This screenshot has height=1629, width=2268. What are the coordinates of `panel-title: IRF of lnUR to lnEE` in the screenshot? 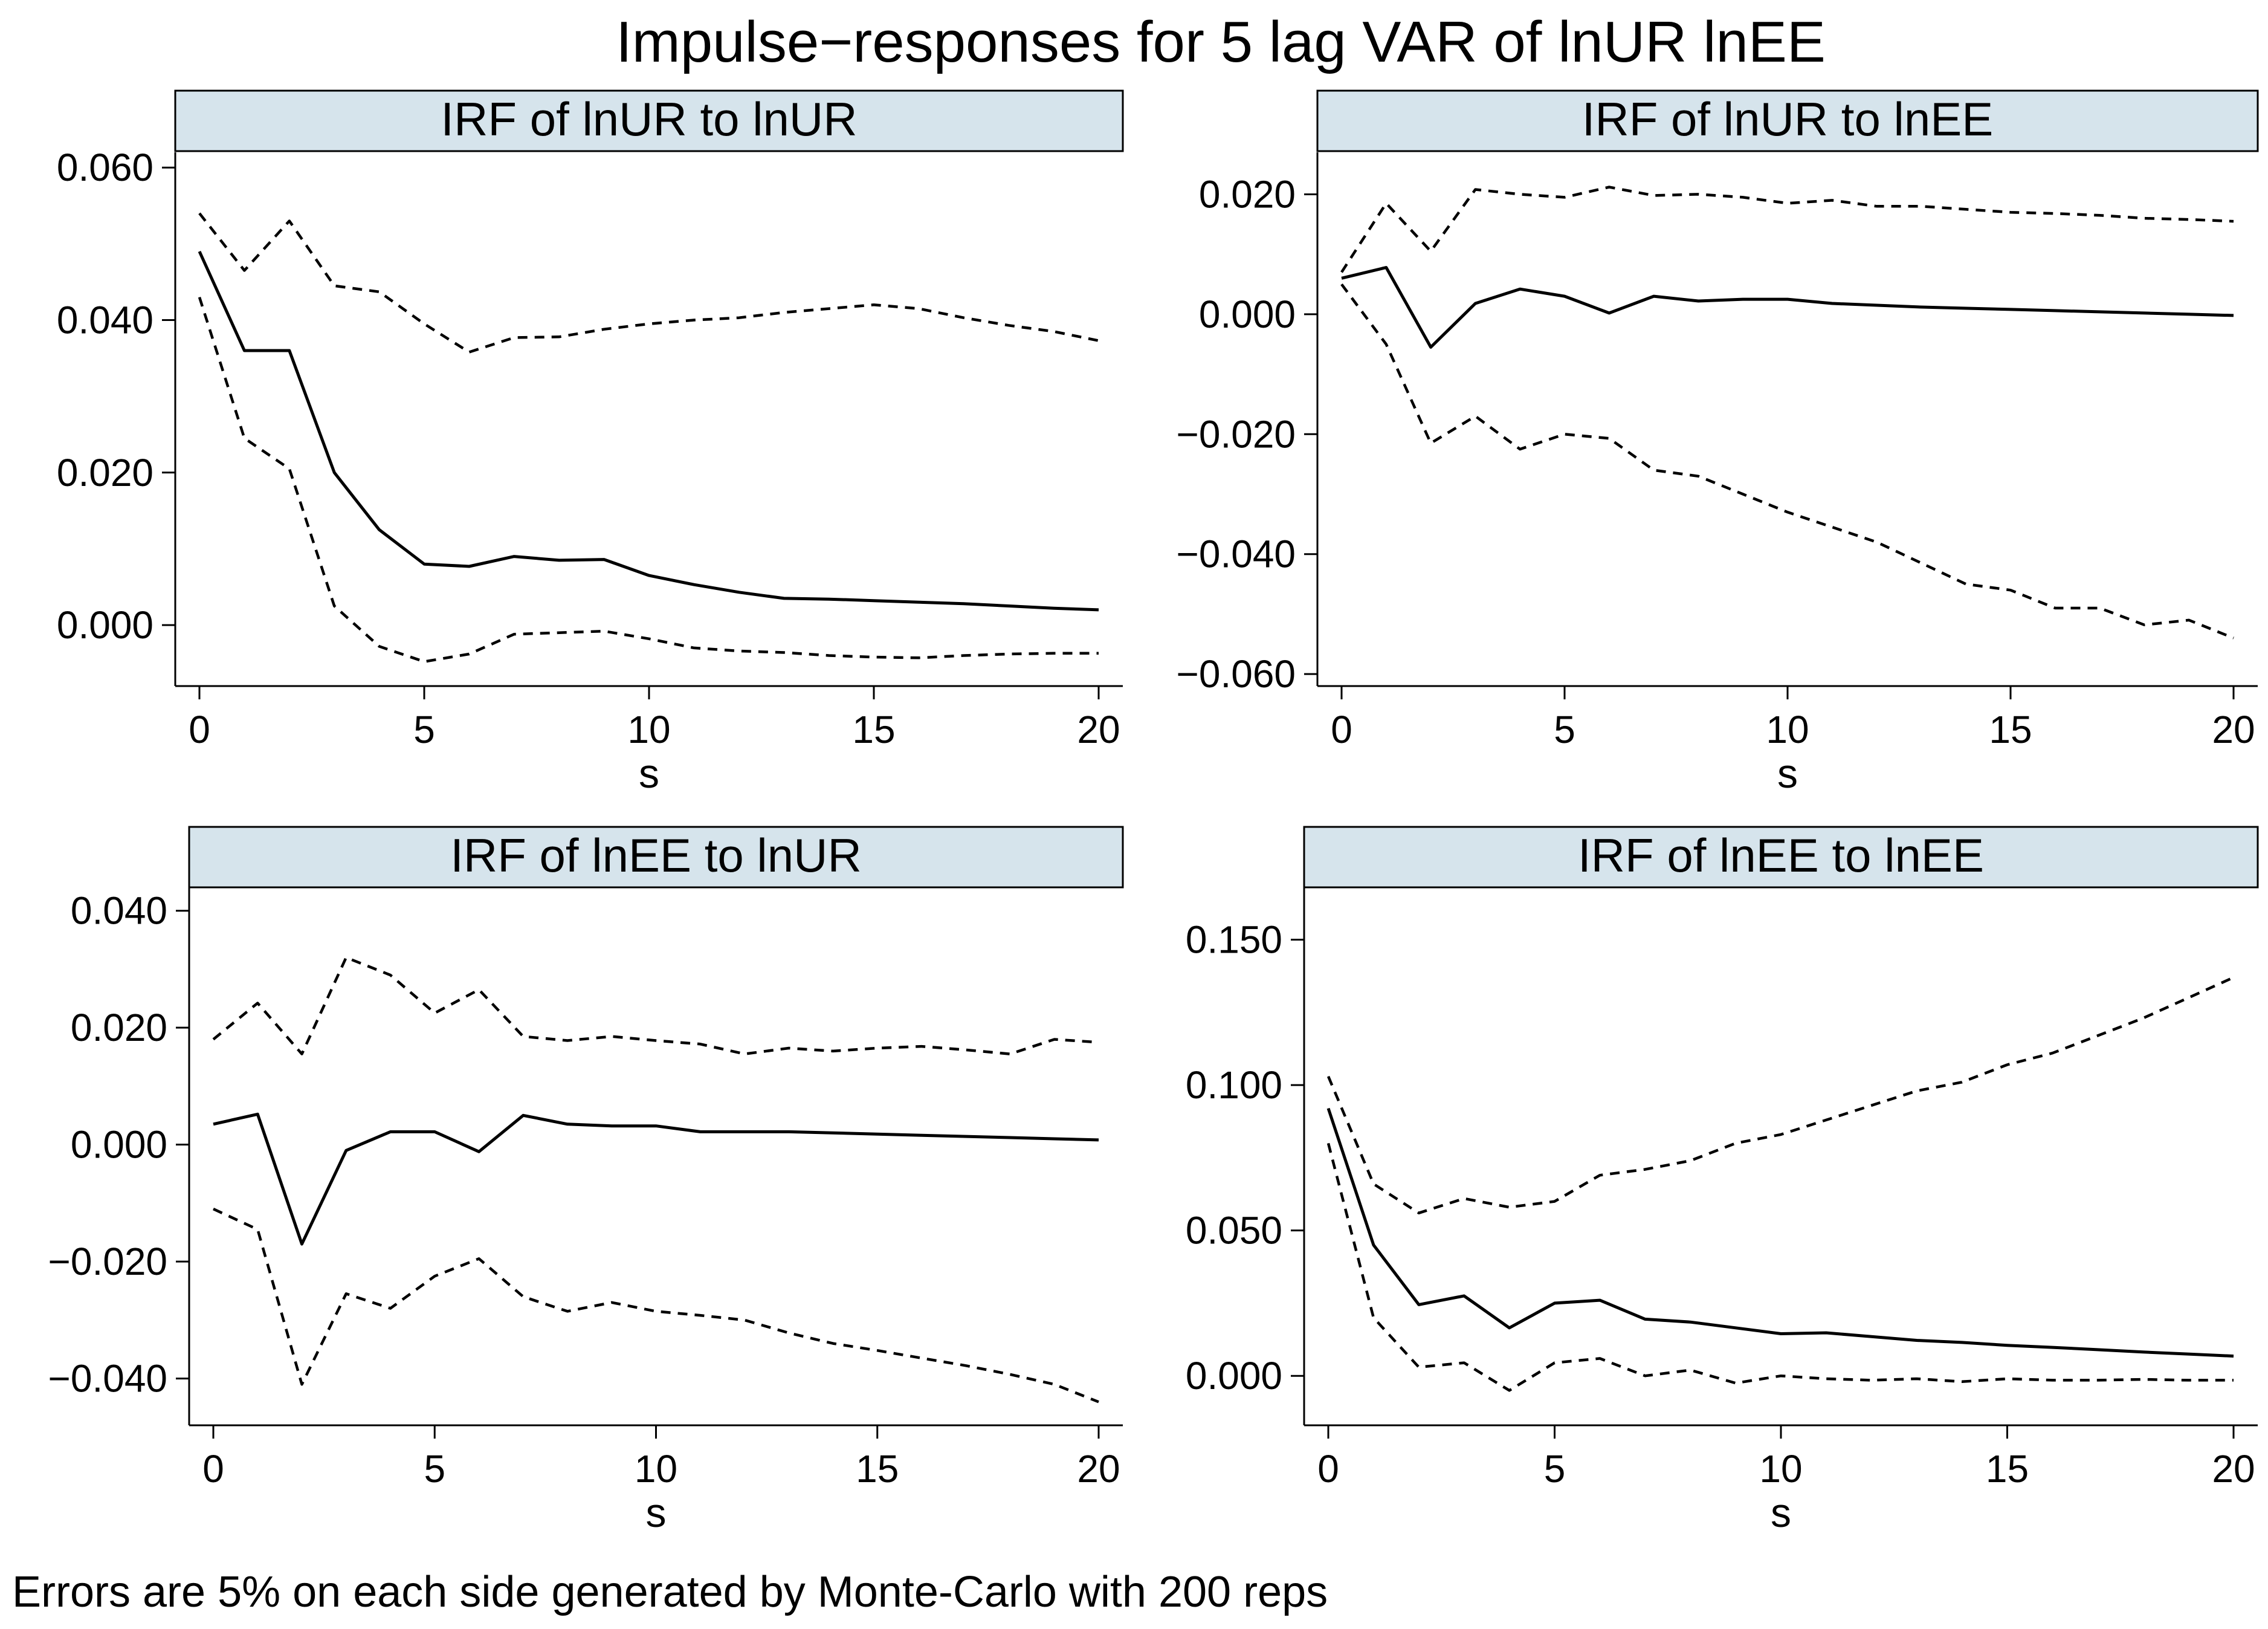 It's located at (1788, 119).